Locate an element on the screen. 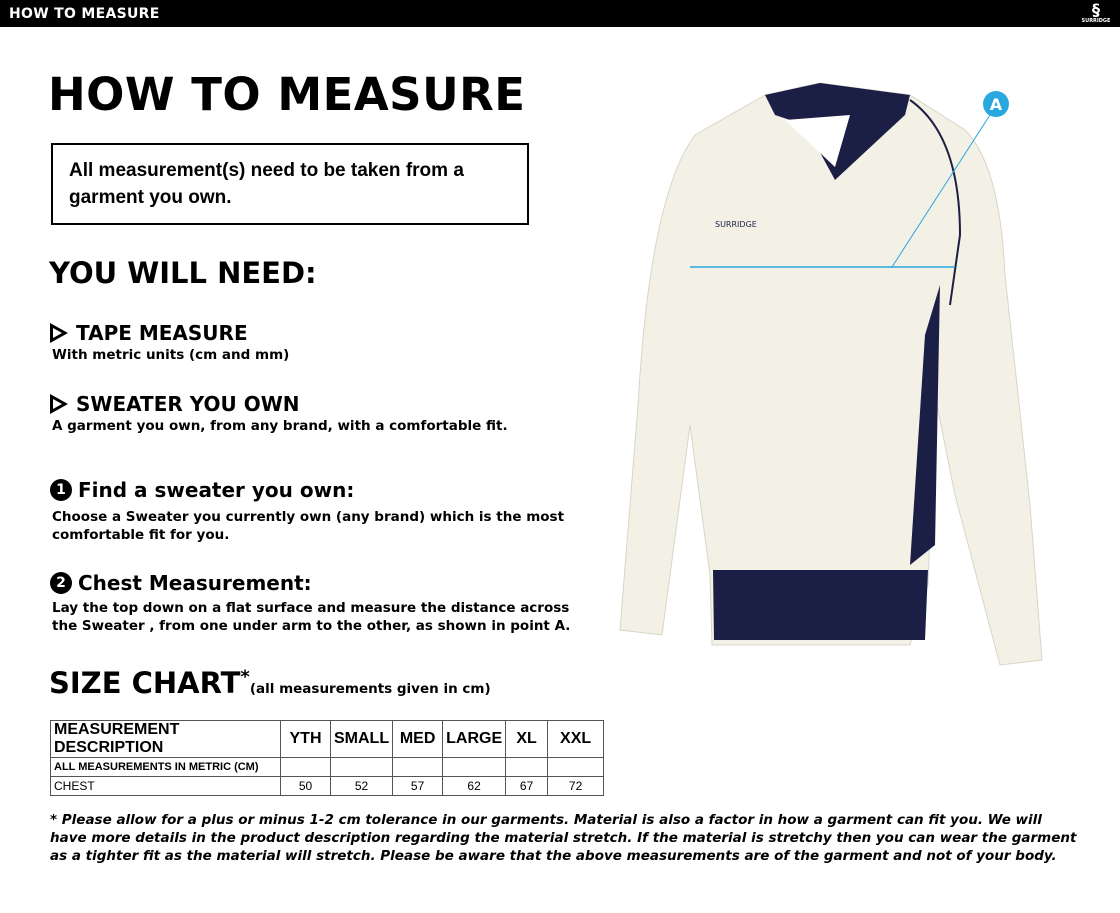 This screenshot has width=1120, height=913. need-title: SWEATER YOU OWN is located at coordinates (188, 404).